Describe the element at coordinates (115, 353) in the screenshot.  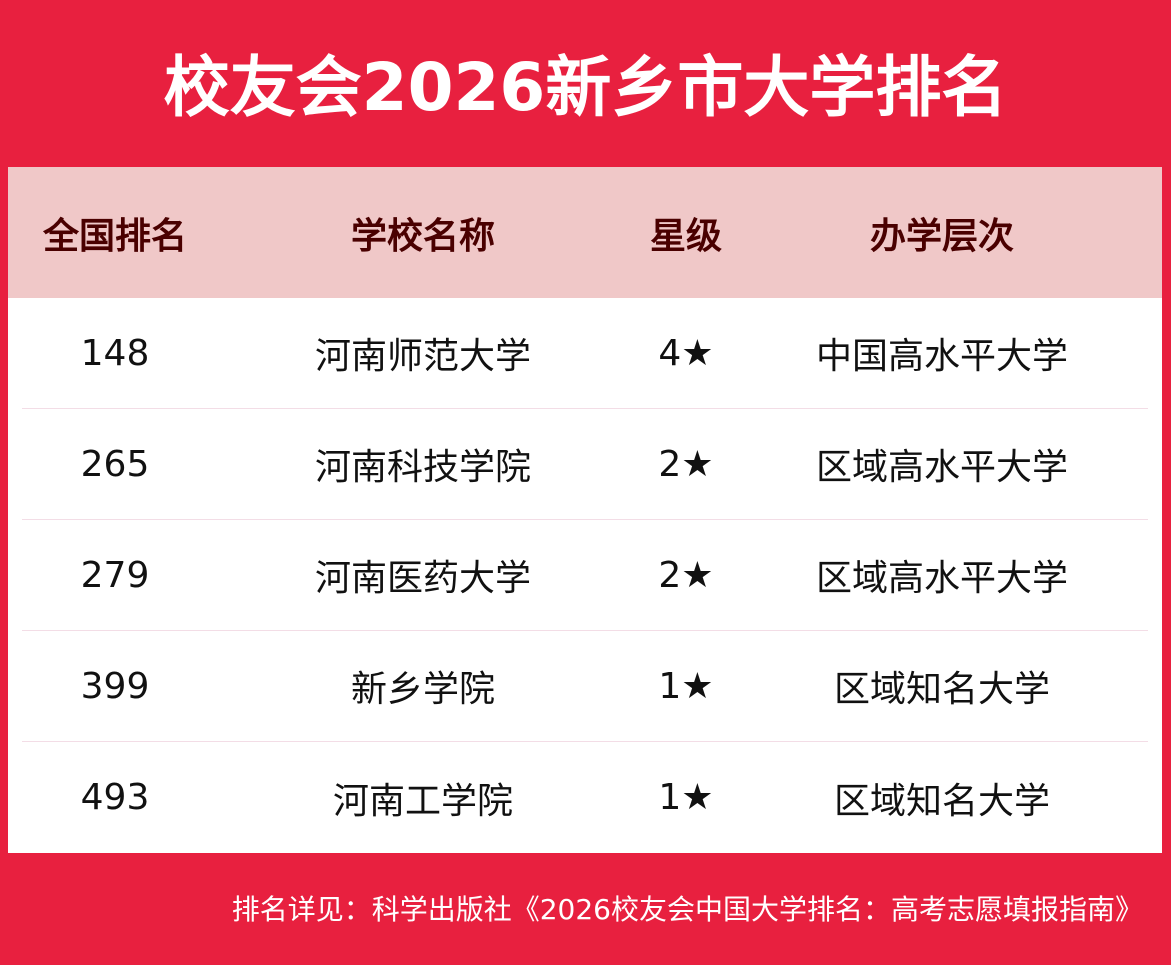
I see `cell-rank: 148` at that location.